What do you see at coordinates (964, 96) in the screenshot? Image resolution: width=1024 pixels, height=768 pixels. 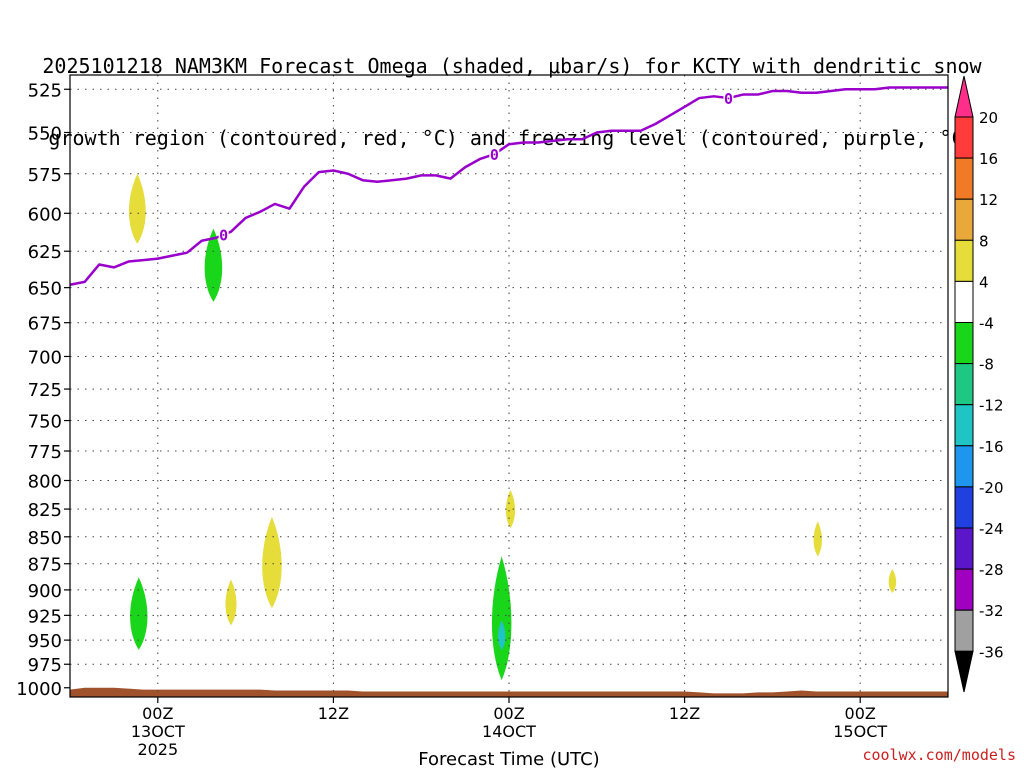 I see `colorbar-top-arrow` at bounding box center [964, 96].